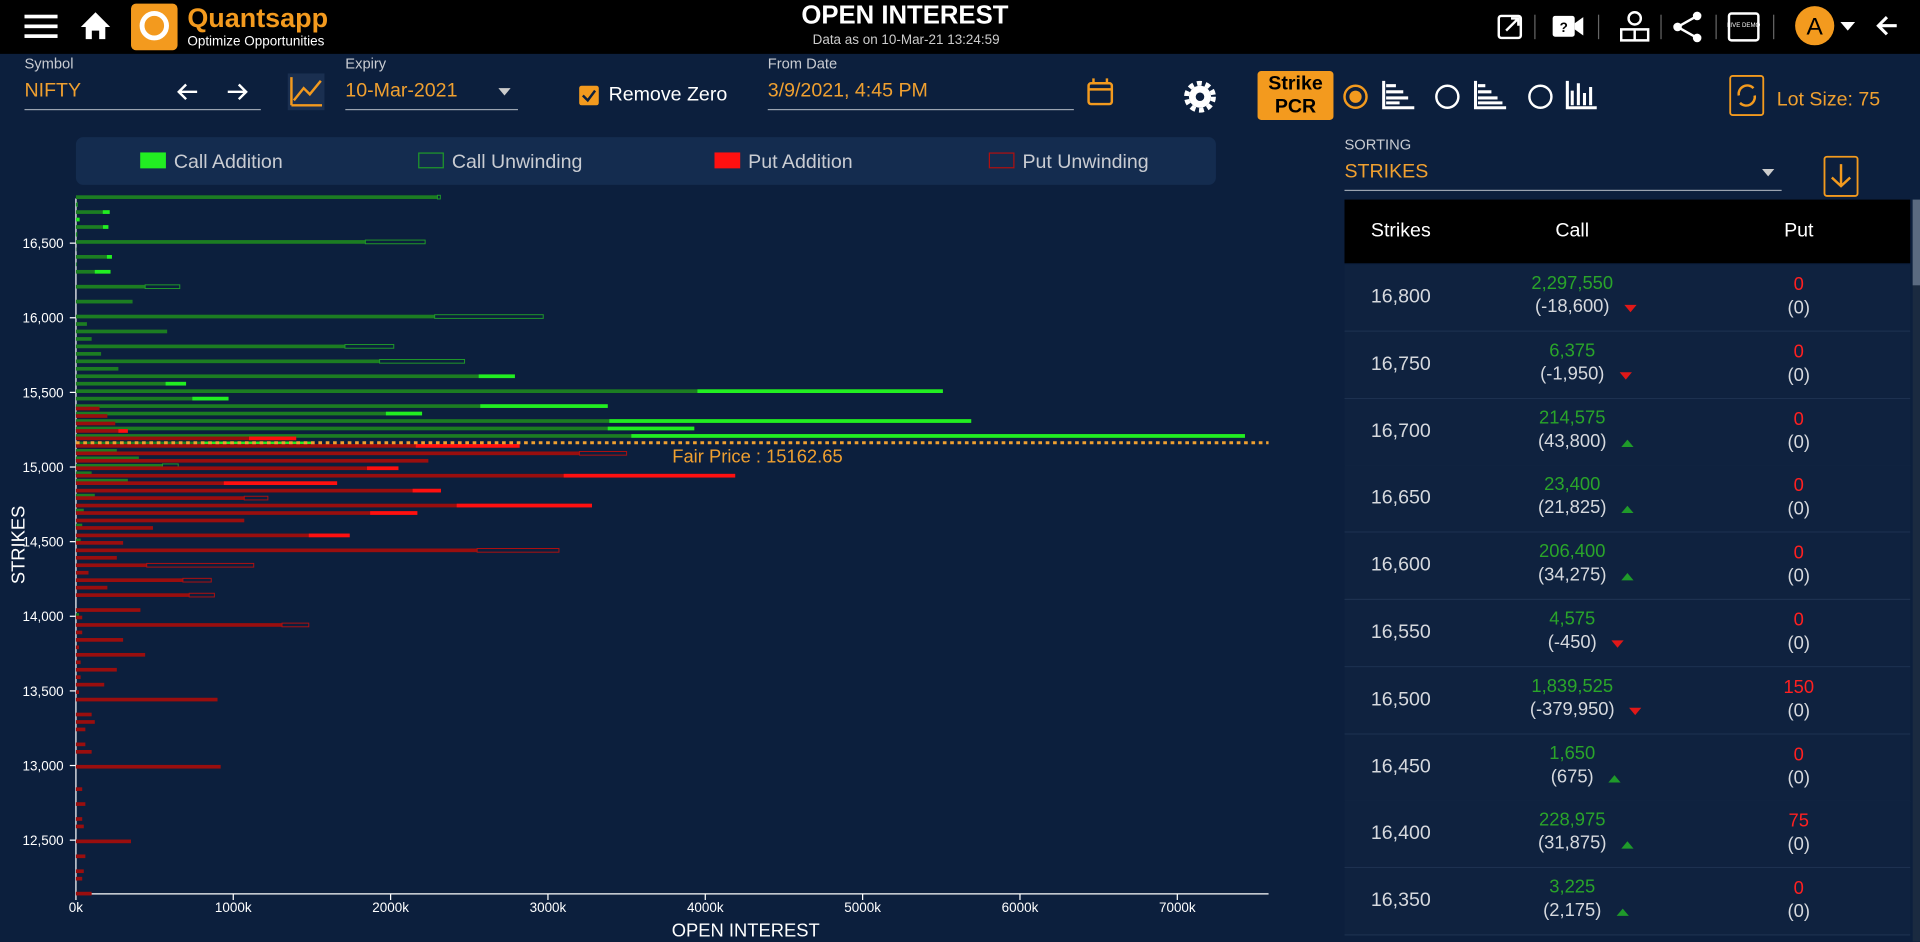 Image resolution: width=1920 pixels, height=942 pixels. I want to click on menu-button, so click(41, 26).